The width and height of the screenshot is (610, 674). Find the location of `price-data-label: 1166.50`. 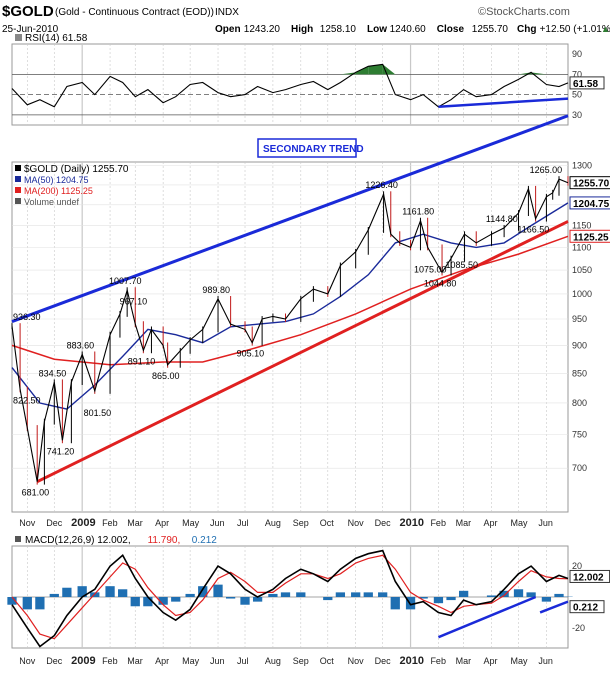

price-data-label: 1166.50 is located at coordinates (533, 230).